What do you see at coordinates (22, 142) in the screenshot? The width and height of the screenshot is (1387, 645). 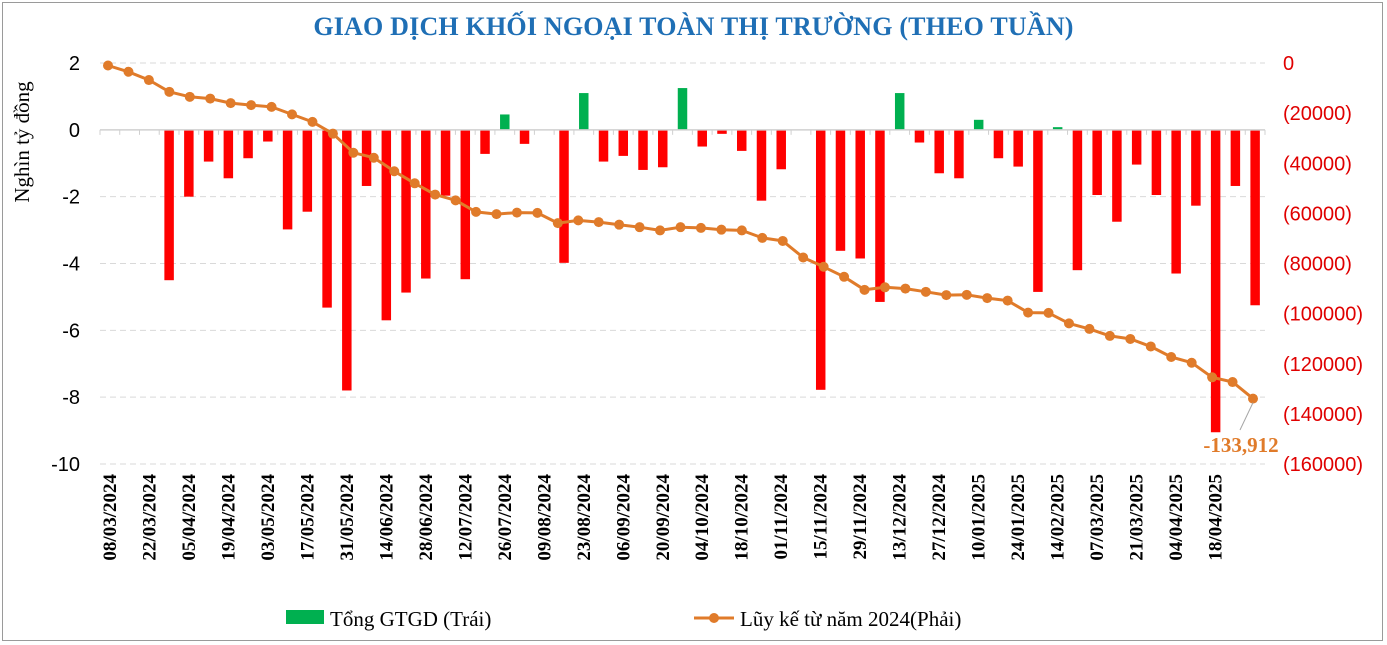 I see `left-axis-title: Nghìn tỷ đồng` at bounding box center [22, 142].